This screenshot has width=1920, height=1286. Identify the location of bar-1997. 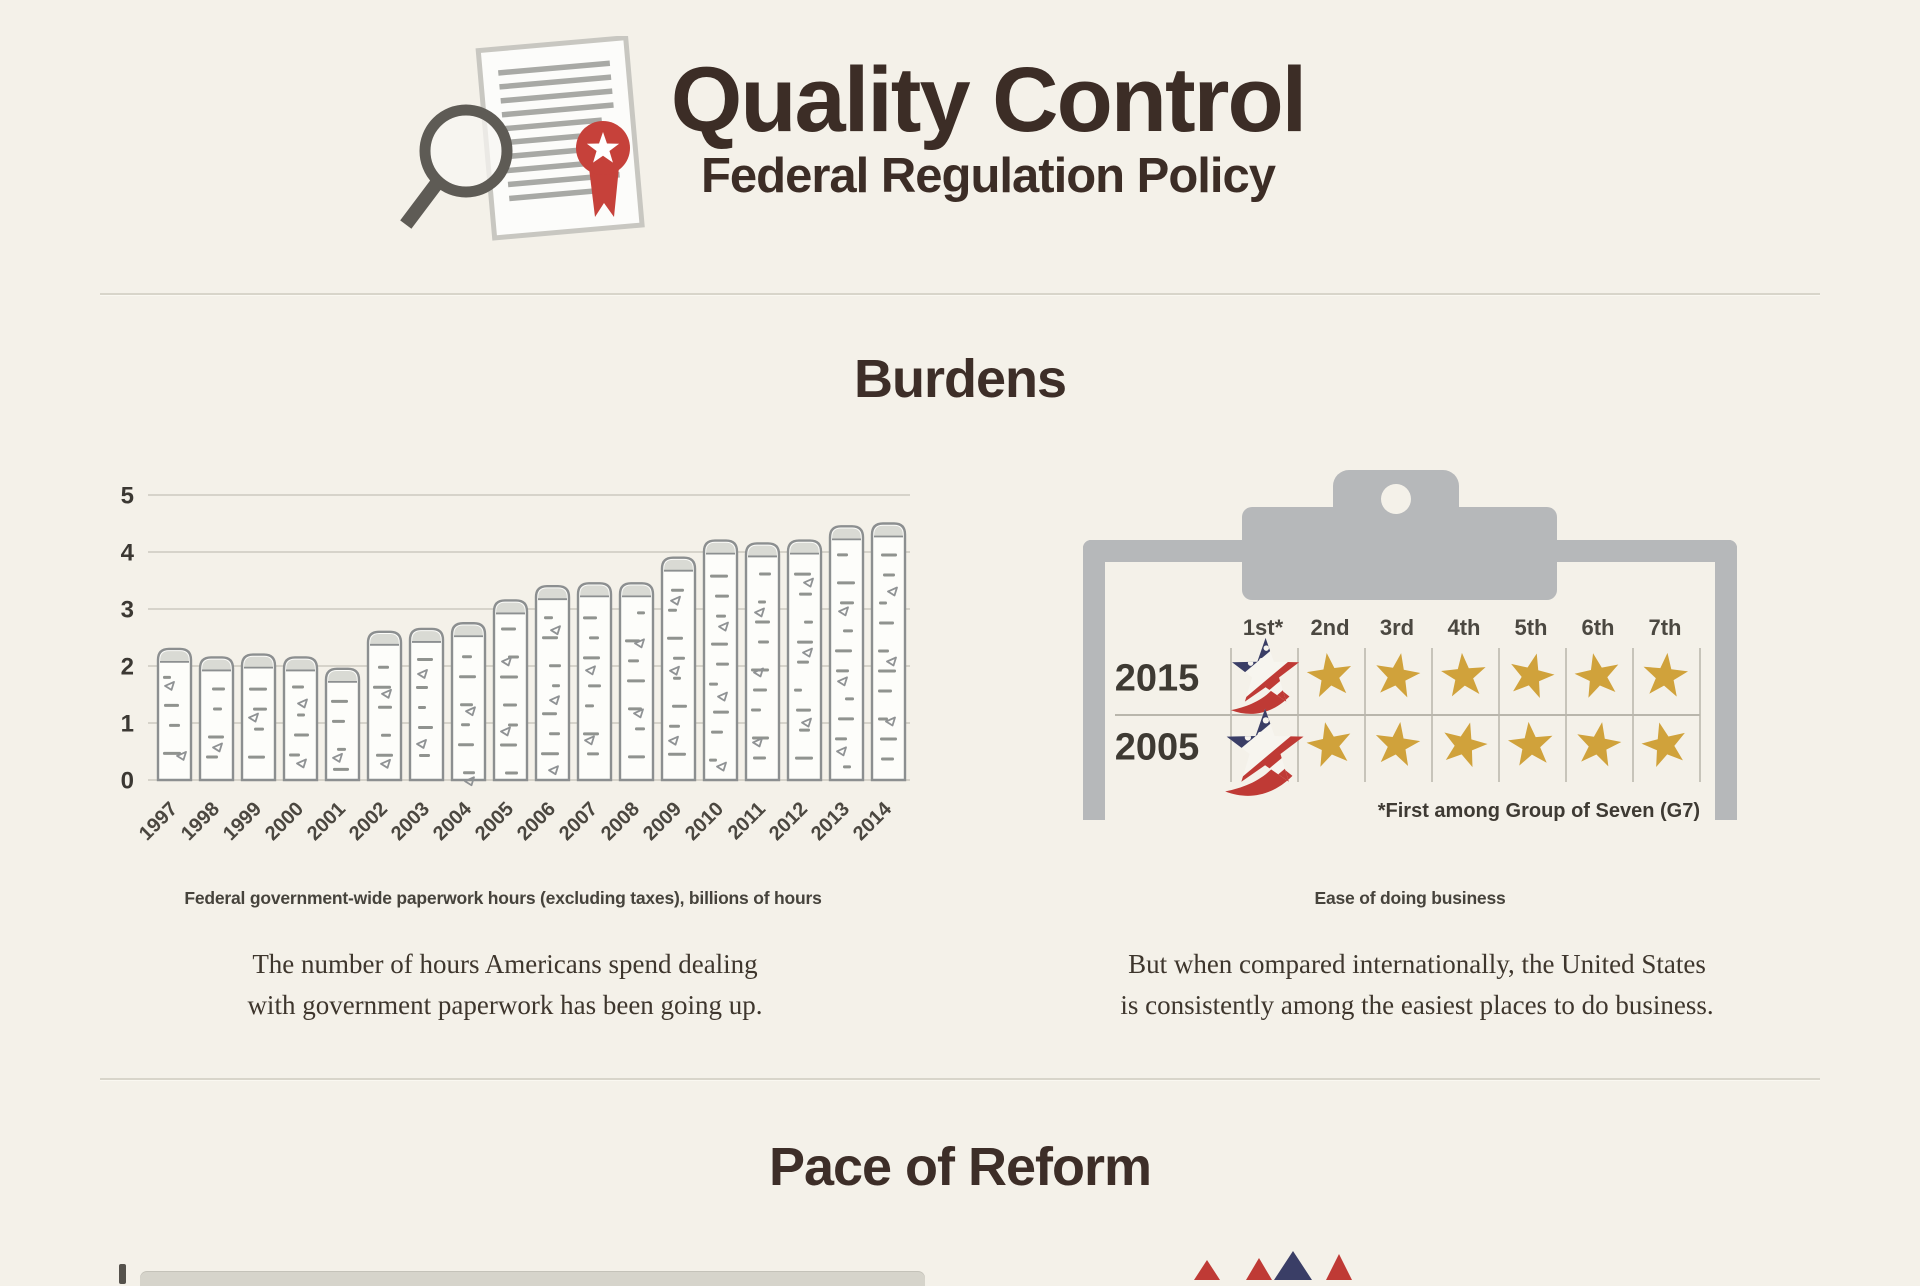
(174, 714).